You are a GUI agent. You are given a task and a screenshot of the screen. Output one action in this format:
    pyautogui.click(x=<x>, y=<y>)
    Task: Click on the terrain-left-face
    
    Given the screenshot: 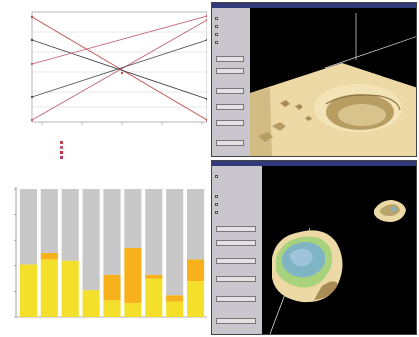 What is the action you would take?
    pyautogui.click(x=261, y=122)
    